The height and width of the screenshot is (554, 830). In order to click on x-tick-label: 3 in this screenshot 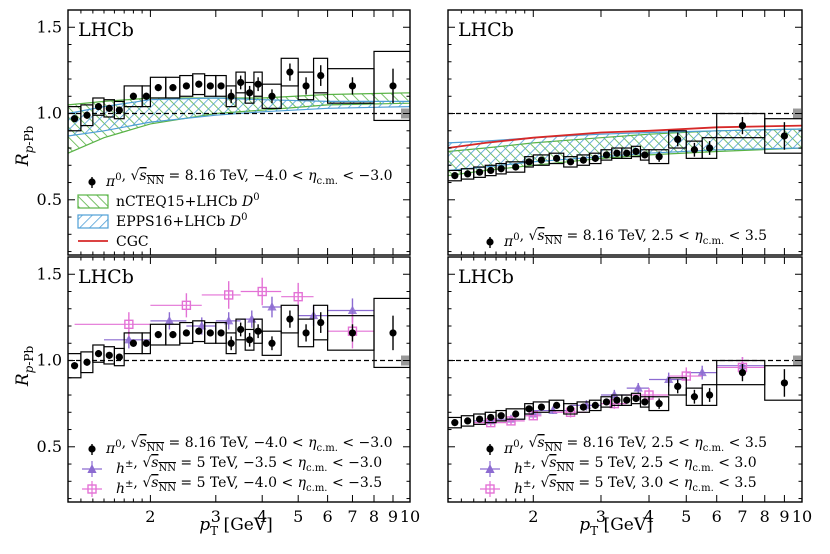, I will do `click(216, 516)`.